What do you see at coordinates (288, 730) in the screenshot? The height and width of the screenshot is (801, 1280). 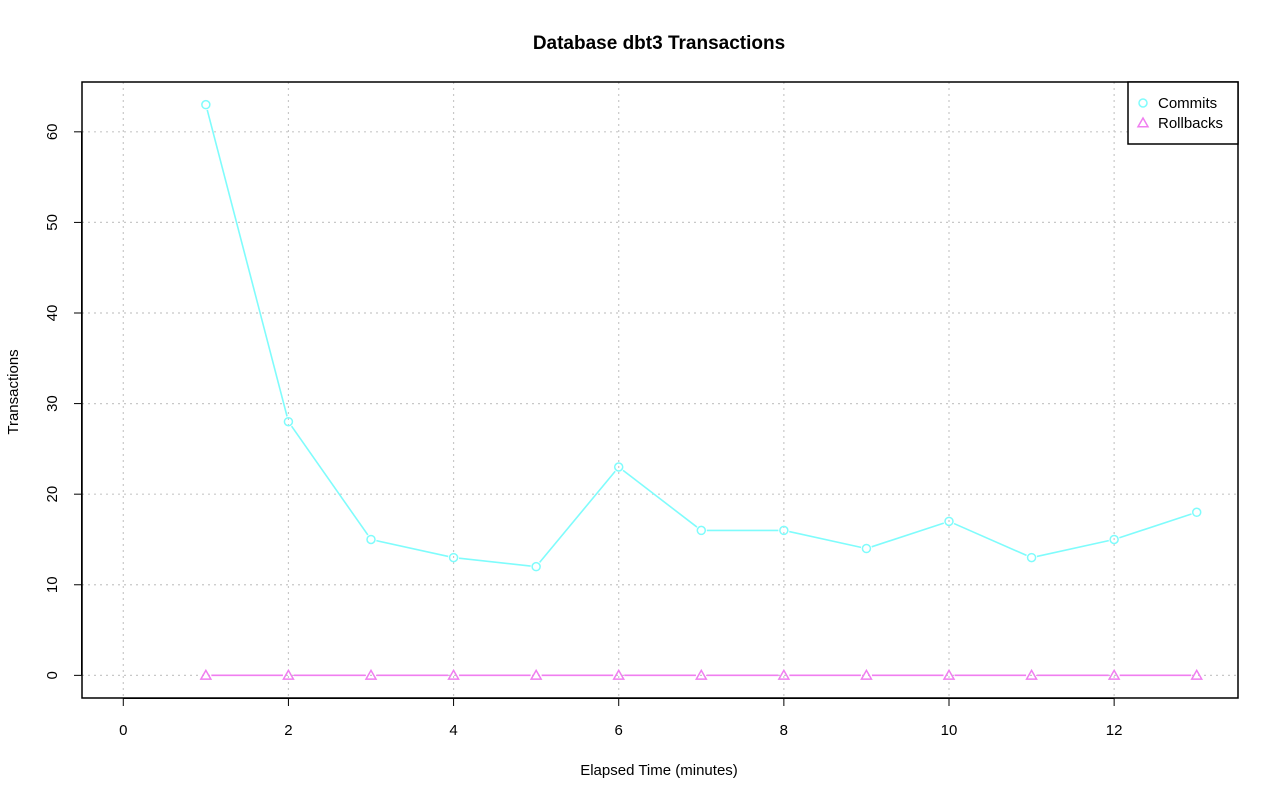 I see `x-tick-label: 2` at bounding box center [288, 730].